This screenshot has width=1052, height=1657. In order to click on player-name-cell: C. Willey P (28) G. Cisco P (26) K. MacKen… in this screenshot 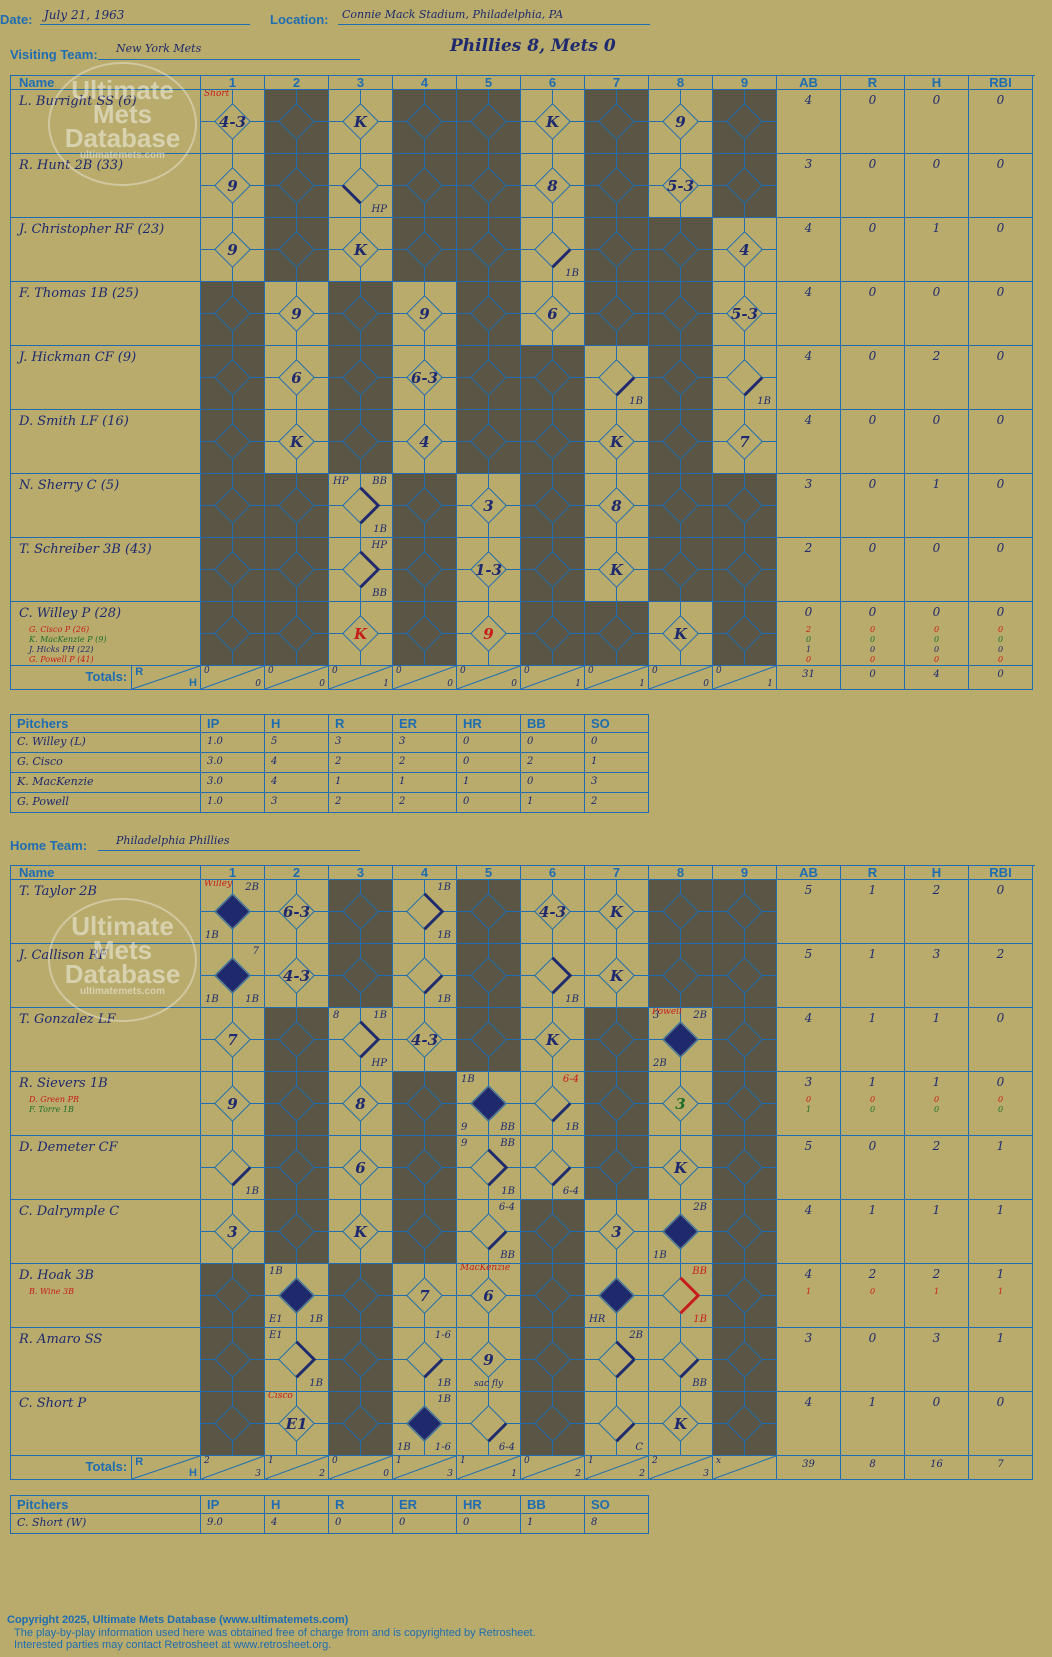, I will do `click(106, 634)`.